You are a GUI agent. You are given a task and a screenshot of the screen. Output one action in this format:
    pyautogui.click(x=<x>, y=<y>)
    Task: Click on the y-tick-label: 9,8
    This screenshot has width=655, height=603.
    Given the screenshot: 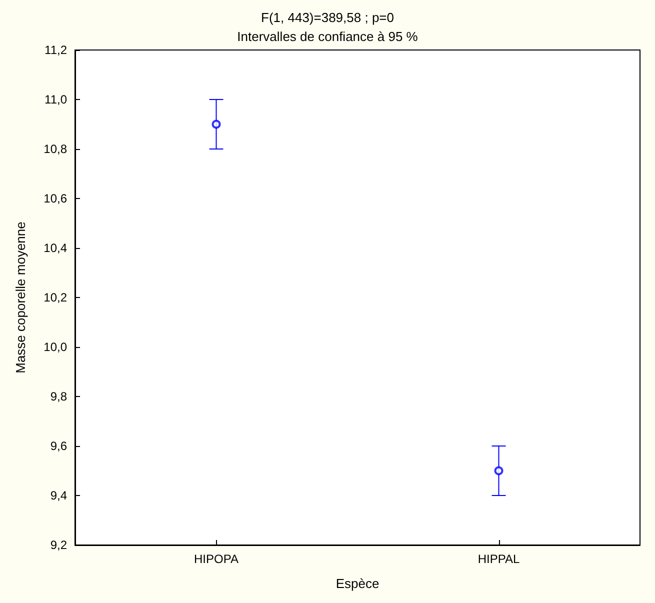 What is the action you would take?
    pyautogui.click(x=59, y=397)
    